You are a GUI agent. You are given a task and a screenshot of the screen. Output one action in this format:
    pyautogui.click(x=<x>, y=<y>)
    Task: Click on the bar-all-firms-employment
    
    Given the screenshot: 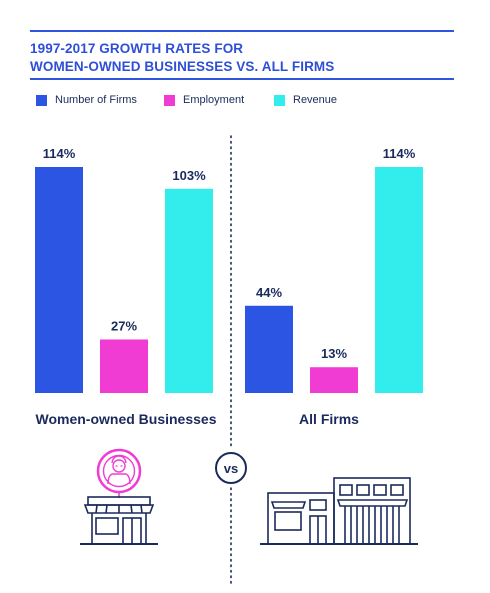 What is the action you would take?
    pyautogui.click(x=334, y=380)
    